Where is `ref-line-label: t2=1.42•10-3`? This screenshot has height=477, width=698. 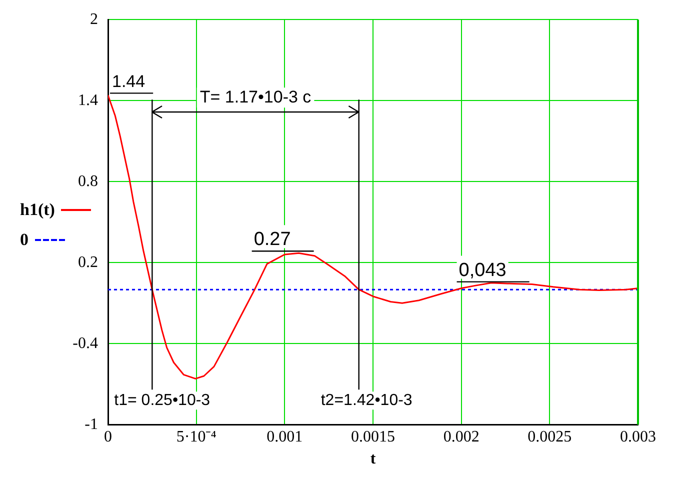 ref-line-label: t2=1.42•10-3 is located at coordinates (366, 401).